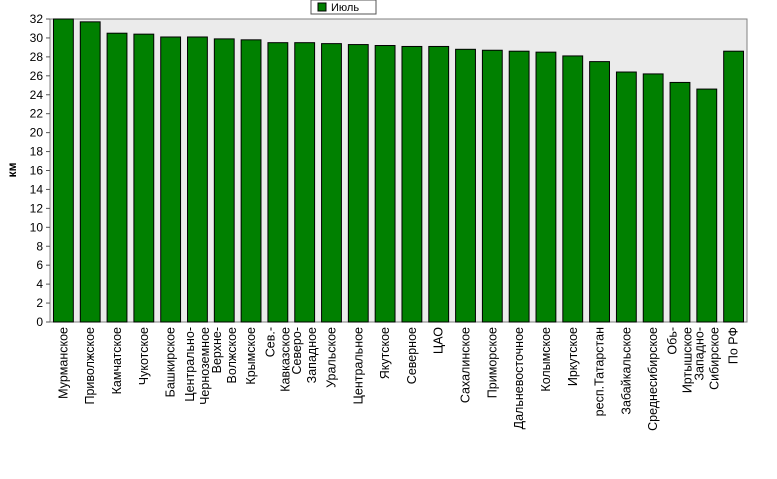 This screenshot has height=479, width=777. Describe the element at coordinates (706, 358) in the screenshot. I see `x-tick-label: Западно-Сибирское` at that location.